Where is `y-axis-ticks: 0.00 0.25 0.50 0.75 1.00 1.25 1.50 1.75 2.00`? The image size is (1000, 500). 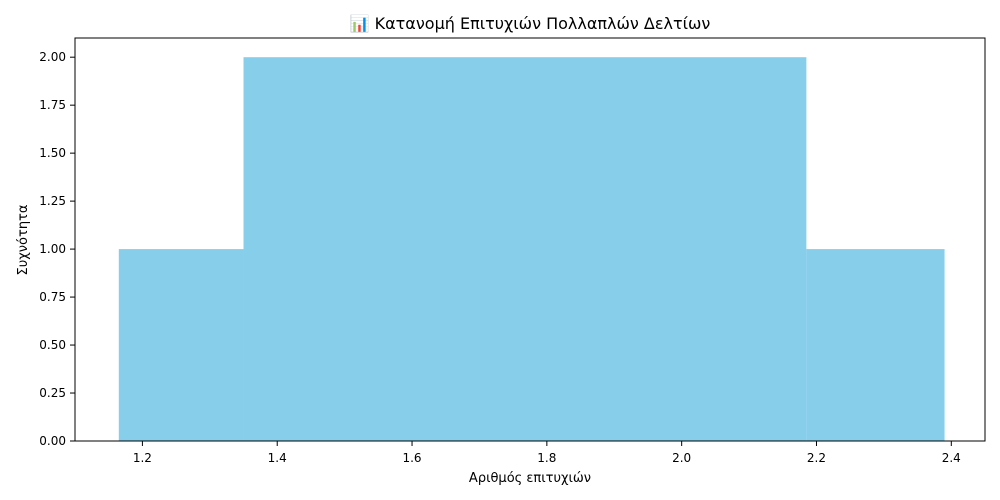 y-axis-ticks: 0.00 0.25 0.50 0.75 1.00 1.25 1.50 1.75 2.00 is located at coordinates (57, 249).